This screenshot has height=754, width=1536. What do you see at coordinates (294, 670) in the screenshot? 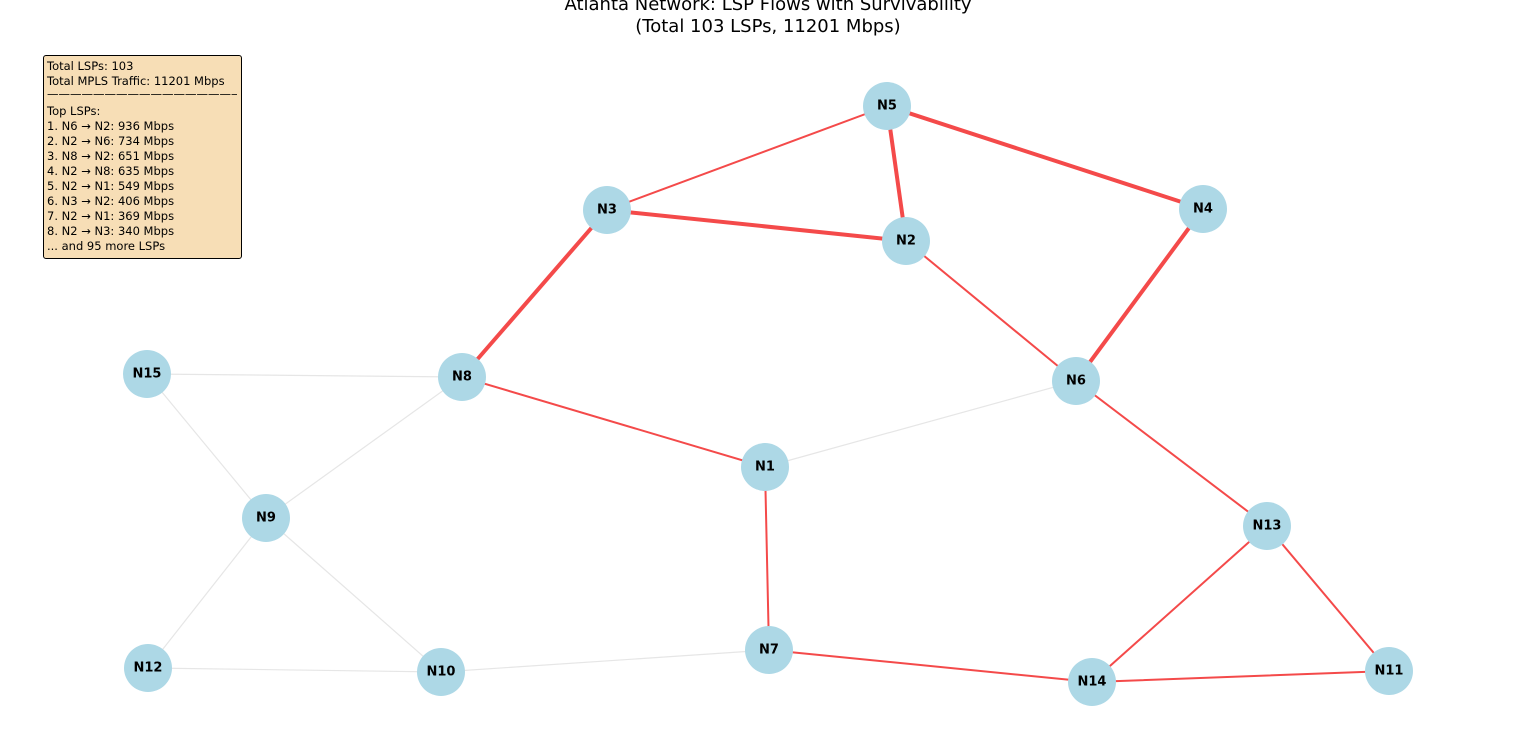
I see `edge-n12-n10` at bounding box center [294, 670].